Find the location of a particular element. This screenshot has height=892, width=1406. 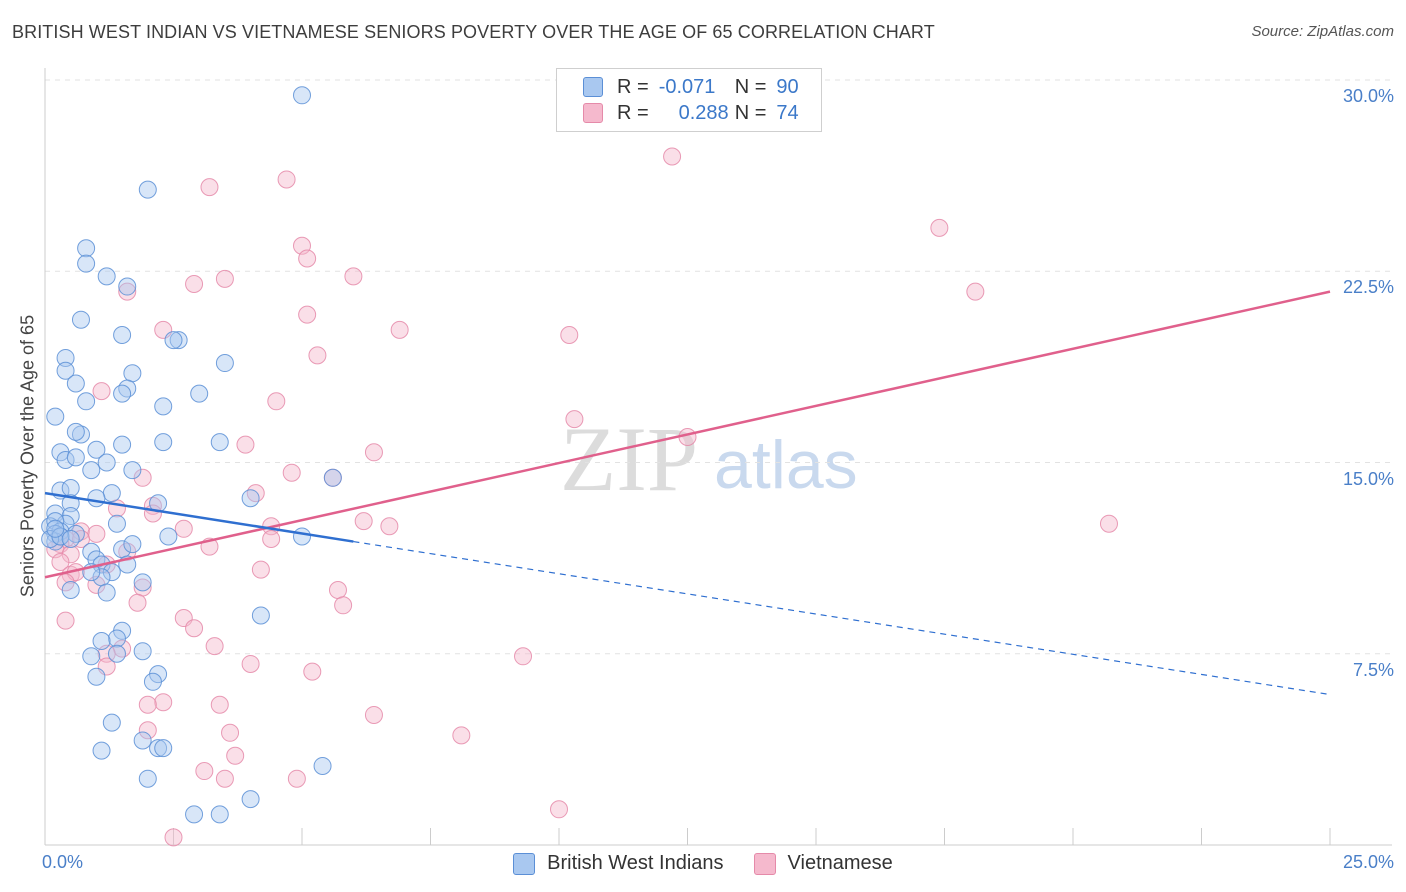

y-tick-label: 15.0% is located at coordinates (1368, 478).